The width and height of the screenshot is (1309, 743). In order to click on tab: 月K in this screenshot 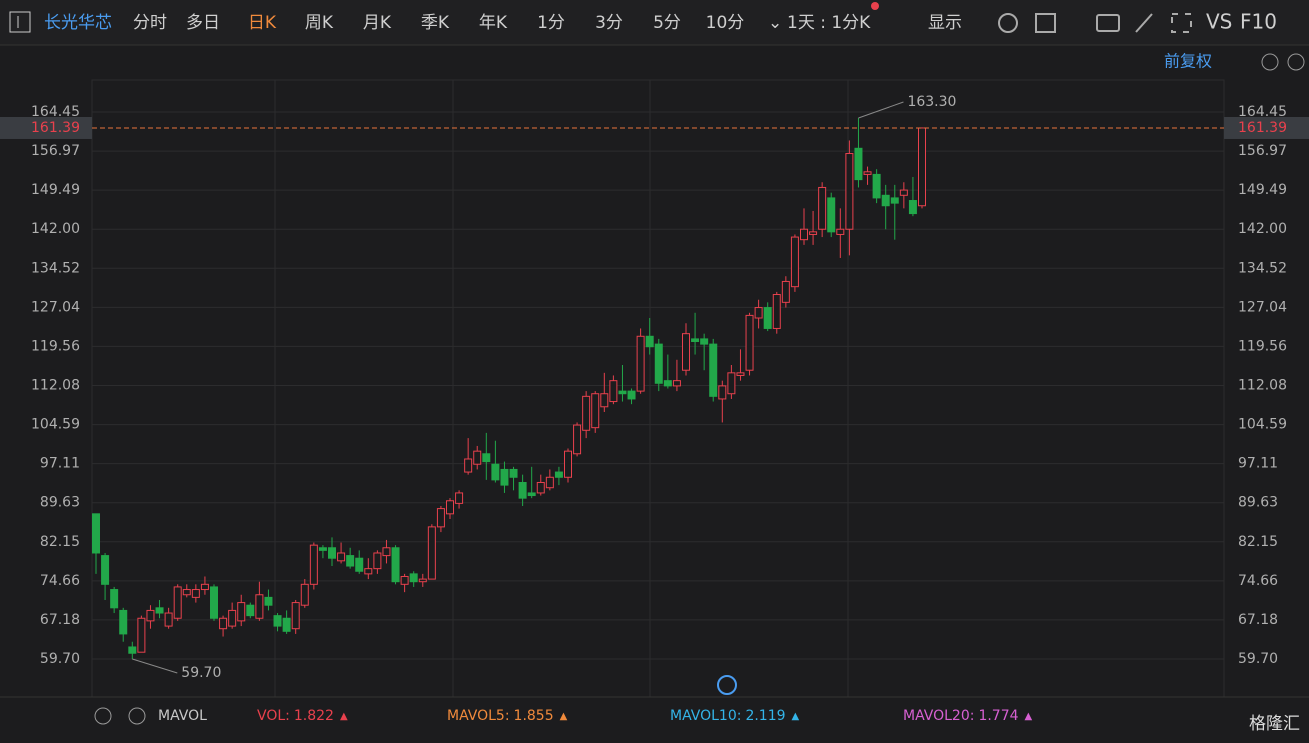, I will do `click(377, 23)`.